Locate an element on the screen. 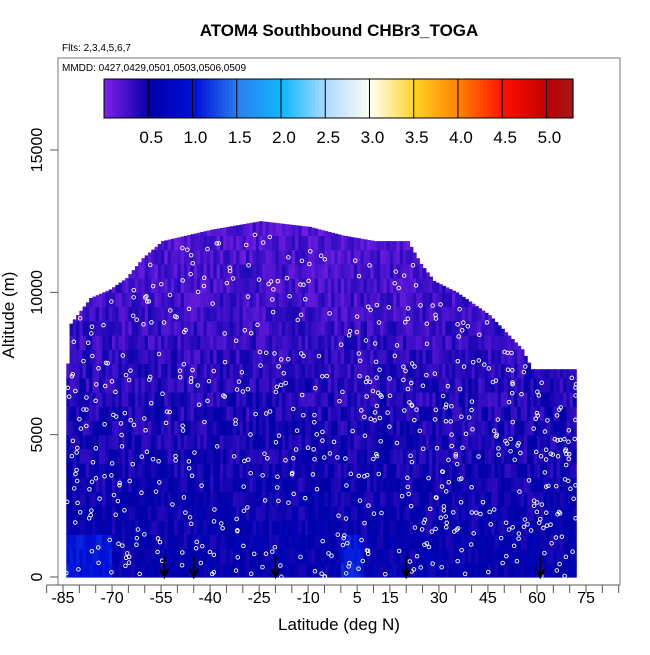 This screenshot has height=655, width=650. x-tick-label: -85 is located at coordinates (62, 598).